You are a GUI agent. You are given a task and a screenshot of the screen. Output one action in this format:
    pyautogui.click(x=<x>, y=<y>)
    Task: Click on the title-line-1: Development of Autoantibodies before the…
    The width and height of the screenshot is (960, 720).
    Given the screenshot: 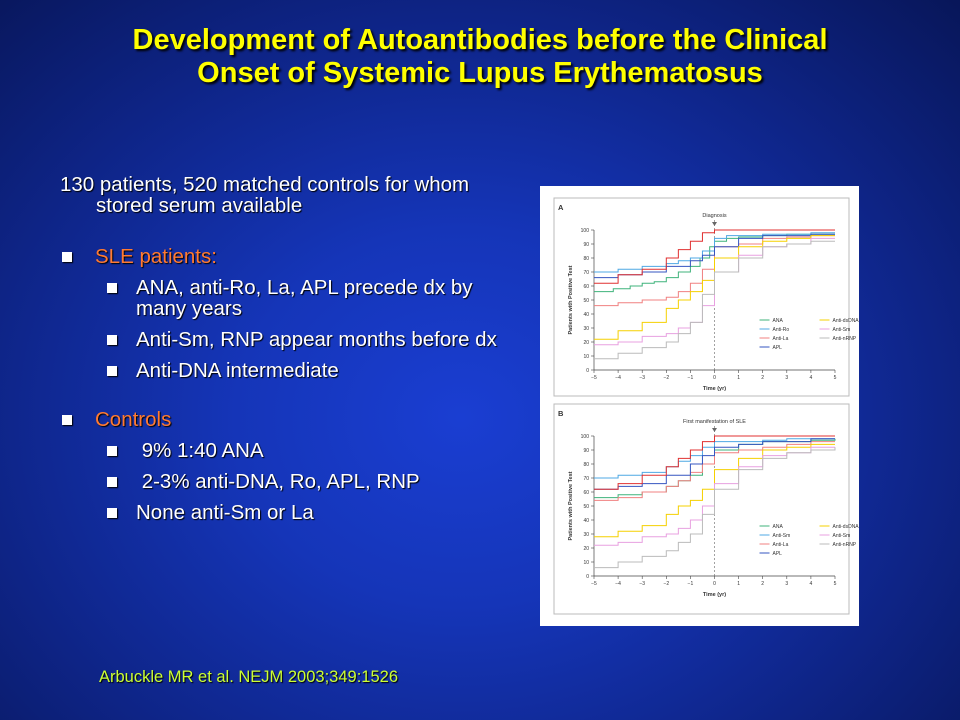 What is the action you would take?
    pyautogui.click(x=480, y=40)
    